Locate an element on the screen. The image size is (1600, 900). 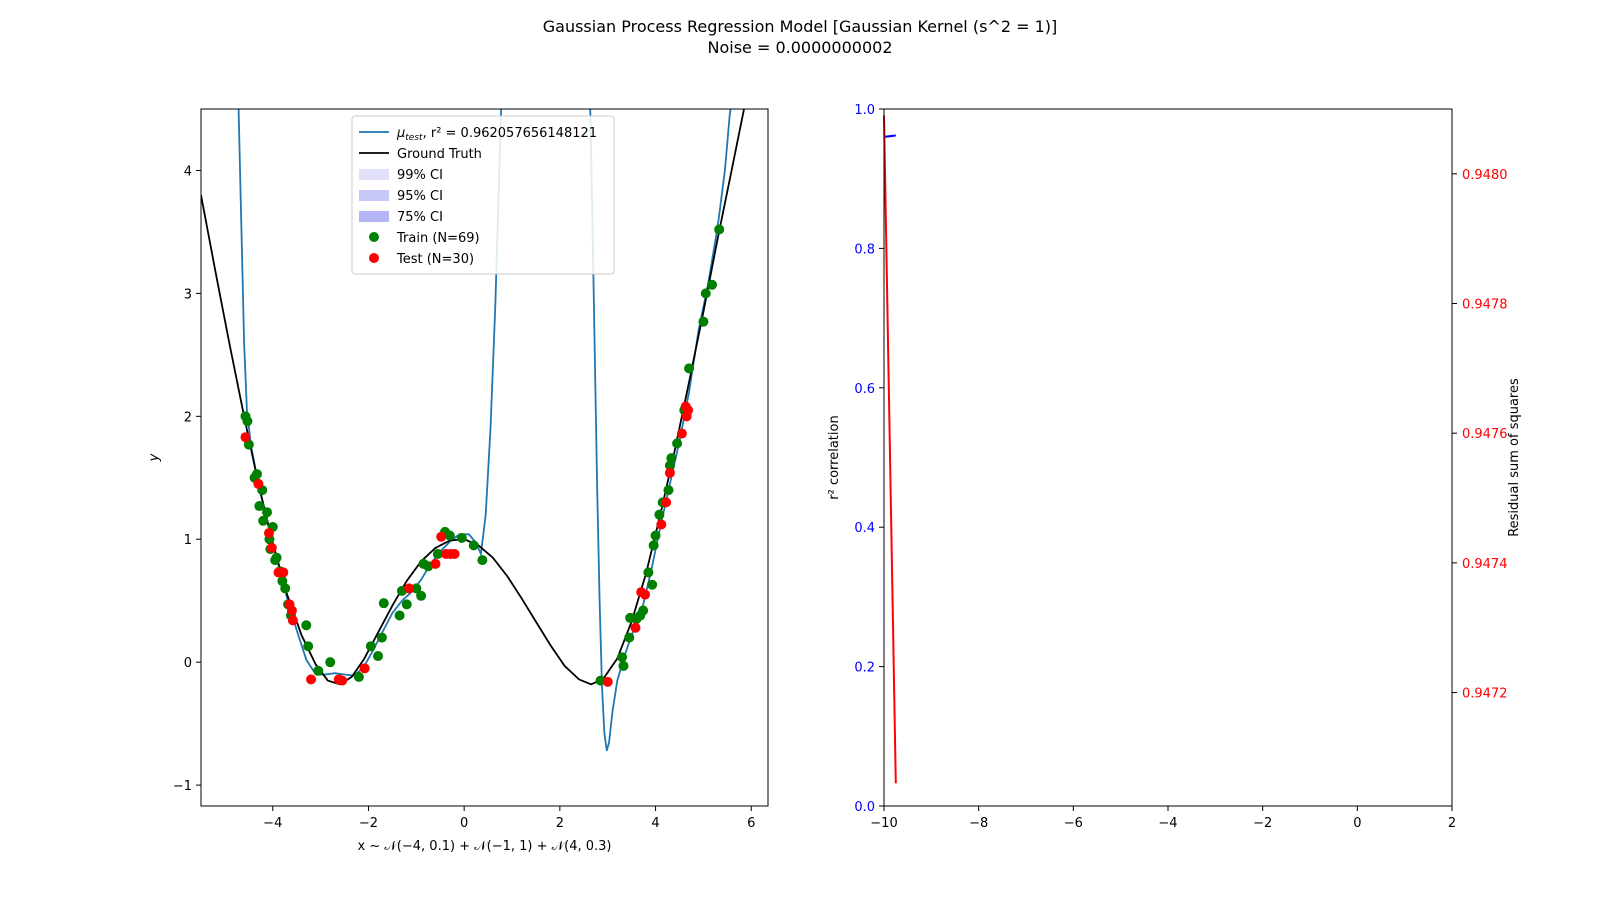
y-right-axis-label: Residual sum of squares is located at coordinates (1514, 457).